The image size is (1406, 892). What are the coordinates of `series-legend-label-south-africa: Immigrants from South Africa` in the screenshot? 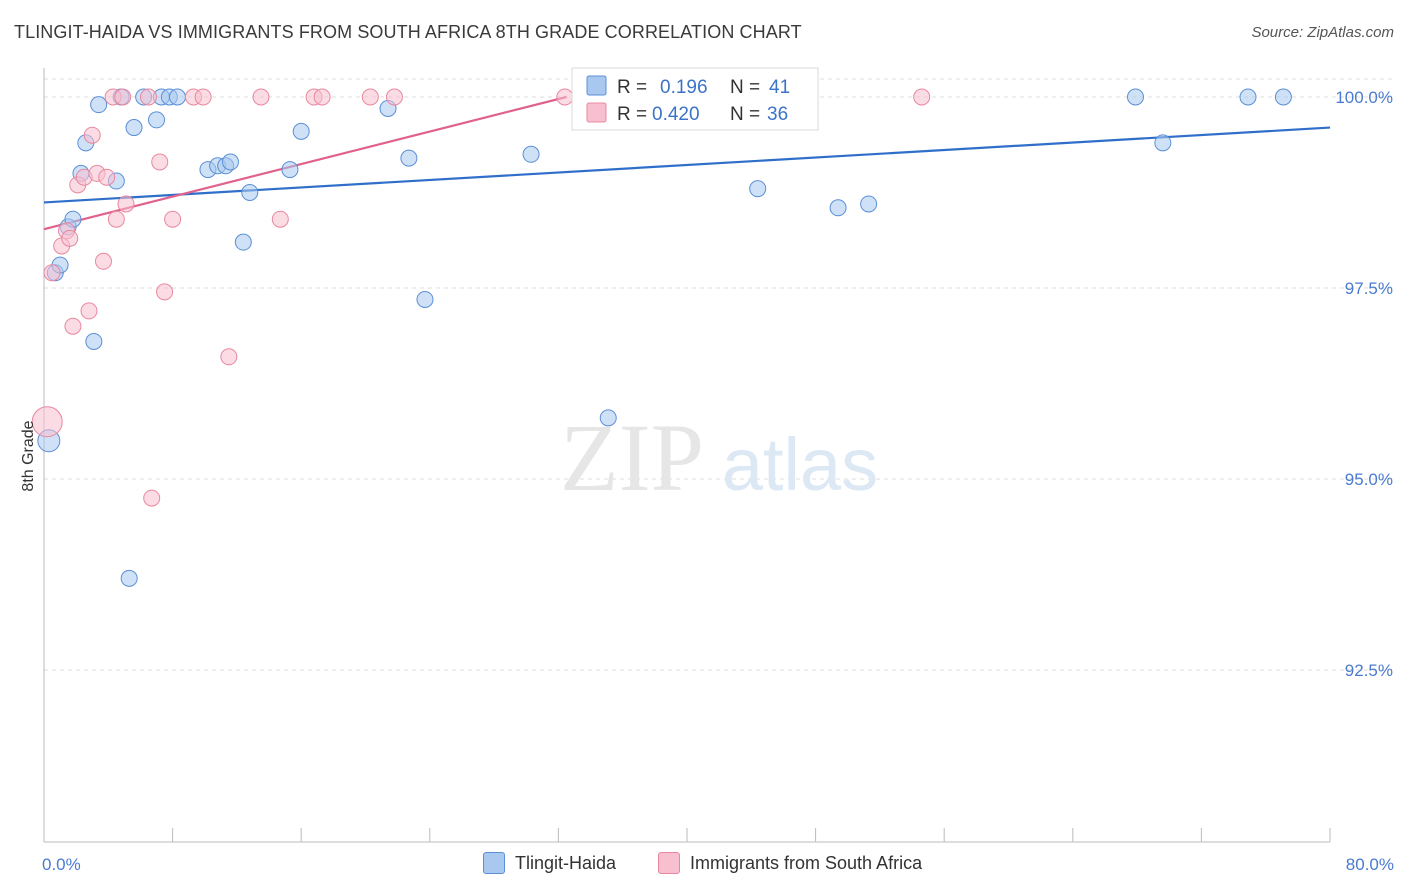 It's located at (806, 862).